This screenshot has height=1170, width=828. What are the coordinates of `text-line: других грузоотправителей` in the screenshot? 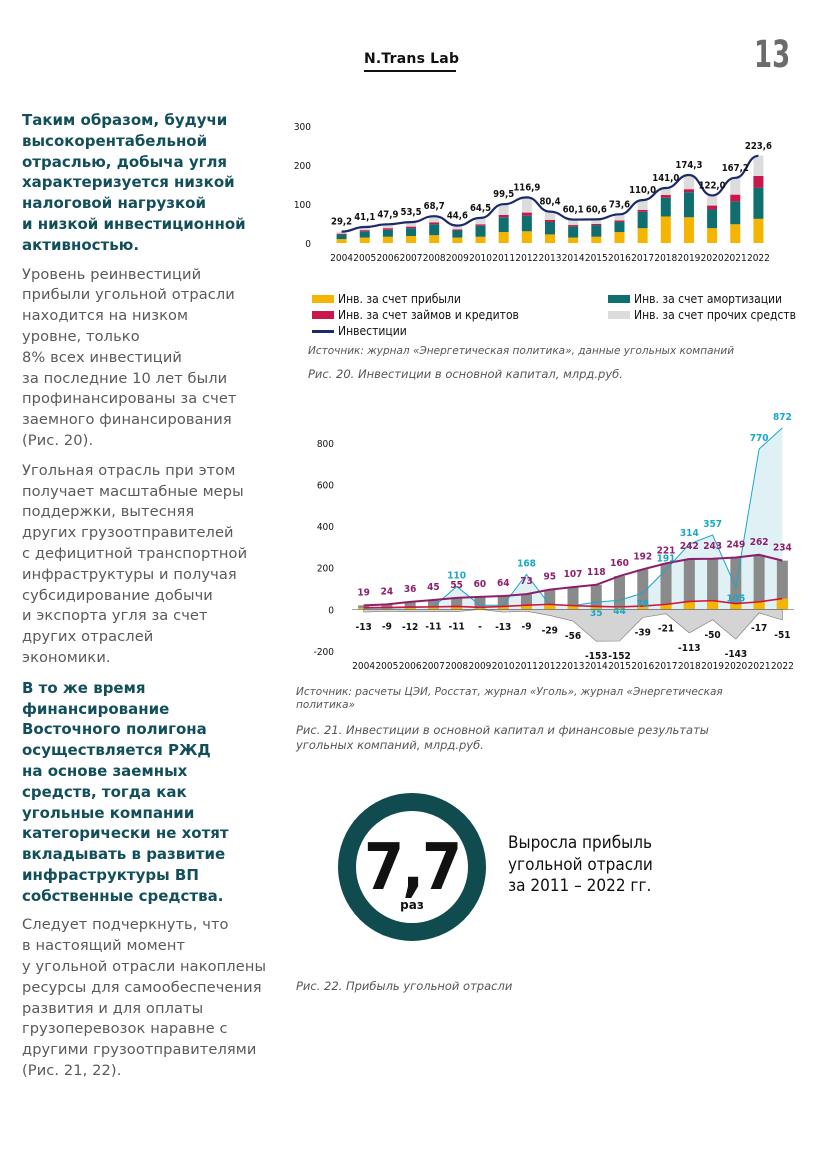 It's located at (128, 533).